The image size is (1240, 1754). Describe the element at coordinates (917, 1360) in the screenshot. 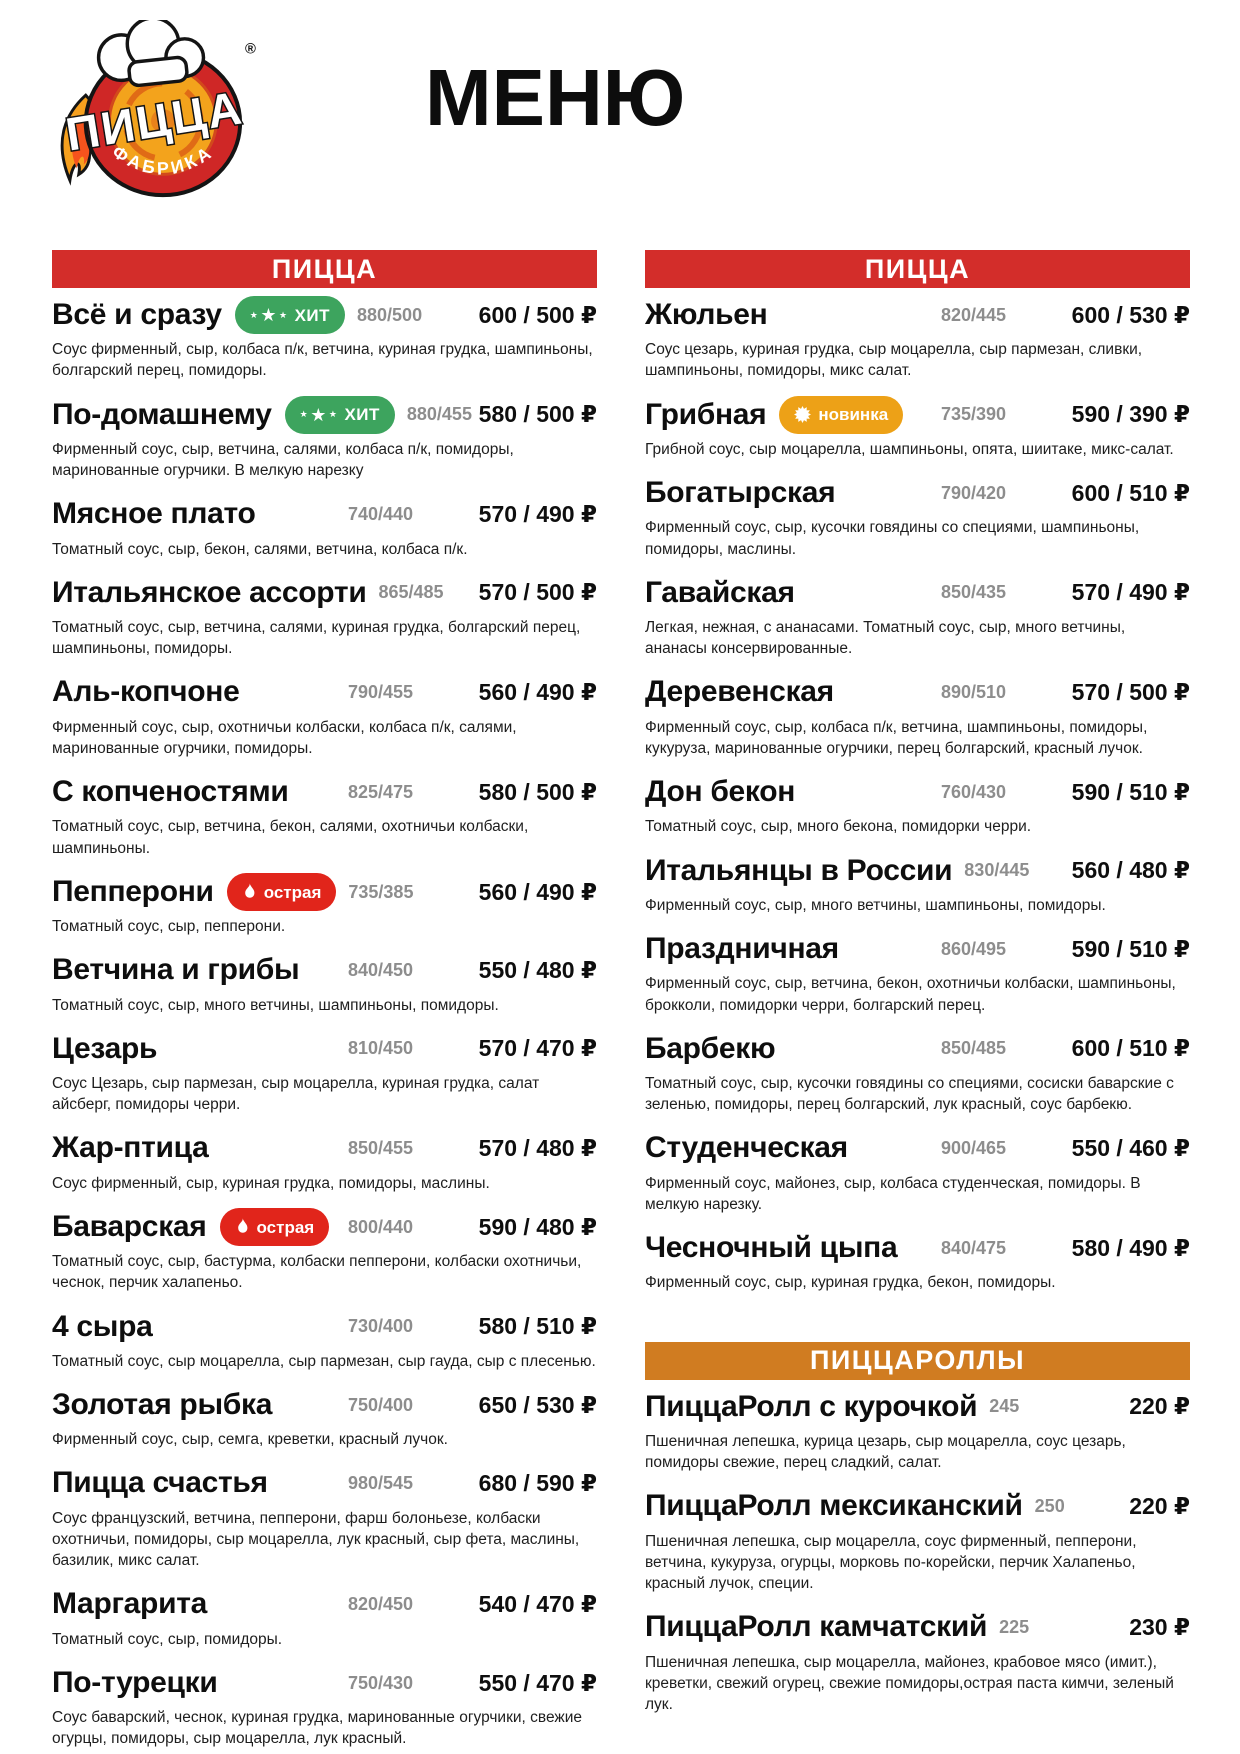

I see `section-header: ПИЦЦАРОЛЛЫ` at that location.